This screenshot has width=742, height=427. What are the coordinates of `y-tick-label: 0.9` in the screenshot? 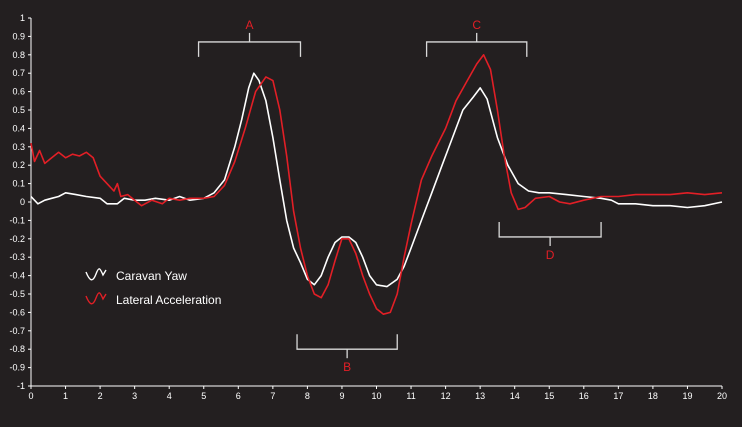 It's located at (18, 36).